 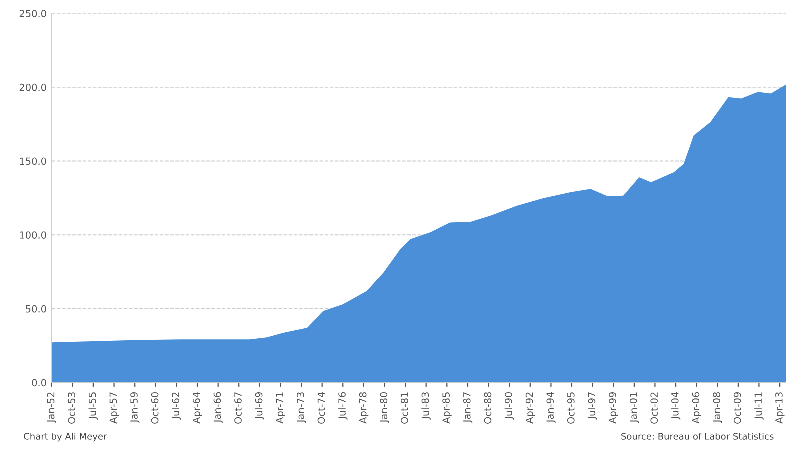 I want to click on x-tick-label: Apr-64, so click(x=197, y=408).